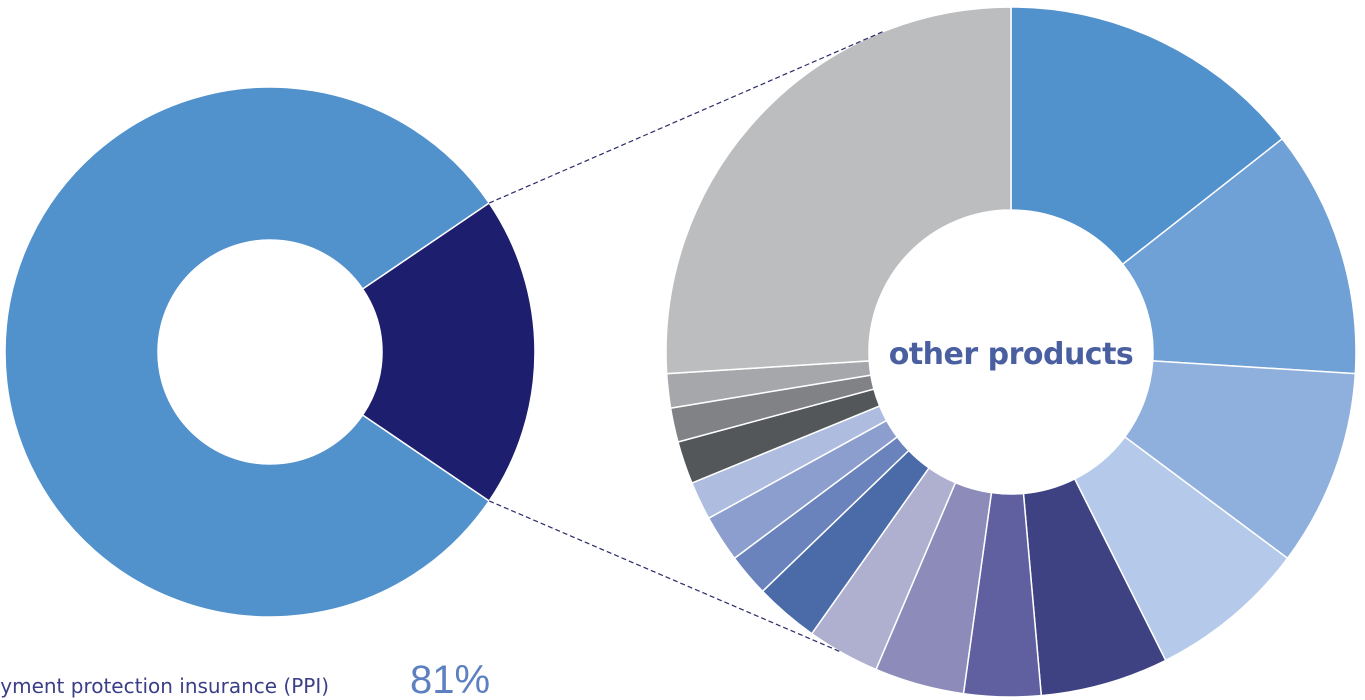 This screenshot has height=700, width=1365. I want to click on ppi-label: ayment protection insurance (PPI), so click(164, 686).